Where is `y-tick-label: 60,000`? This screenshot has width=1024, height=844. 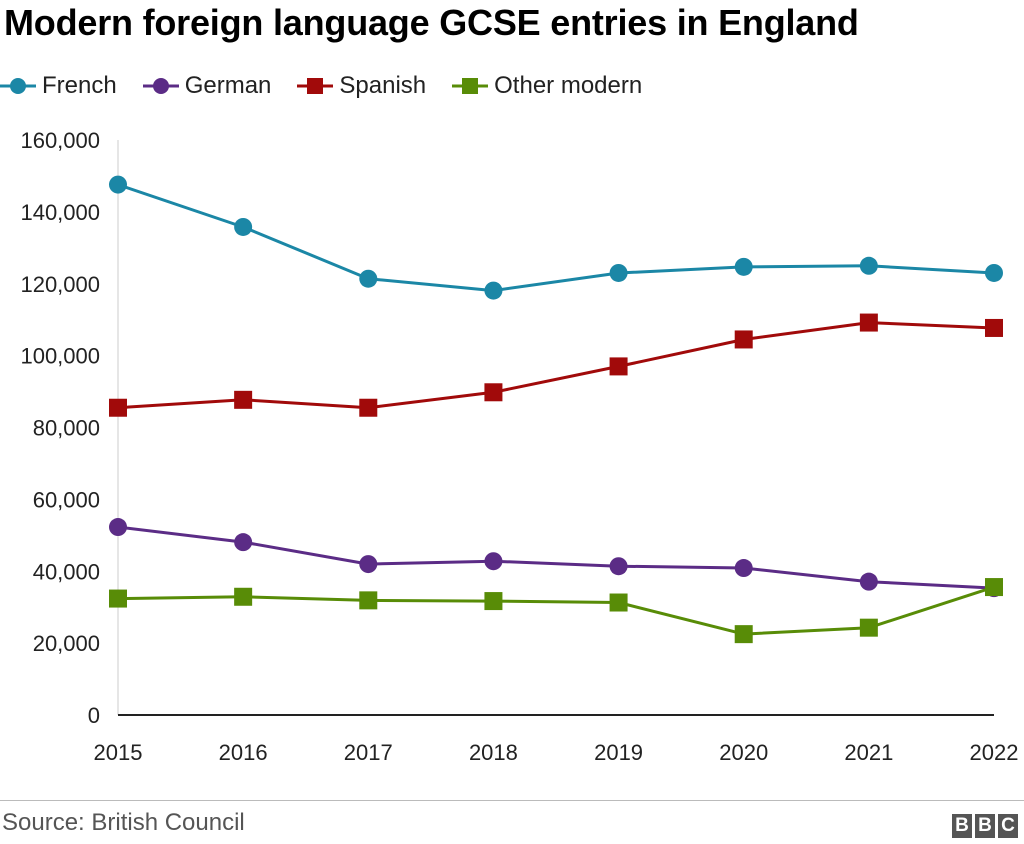 y-tick-label: 60,000 is located at coordinates (66, 499).